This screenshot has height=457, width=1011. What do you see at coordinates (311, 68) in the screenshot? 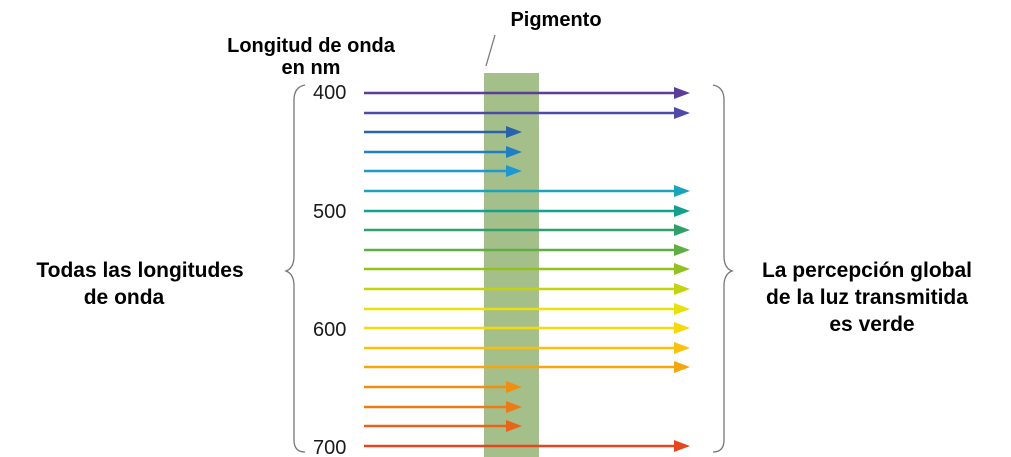
I see `wavelength-title-line-2: en nm` at bounding box center [311, 68].